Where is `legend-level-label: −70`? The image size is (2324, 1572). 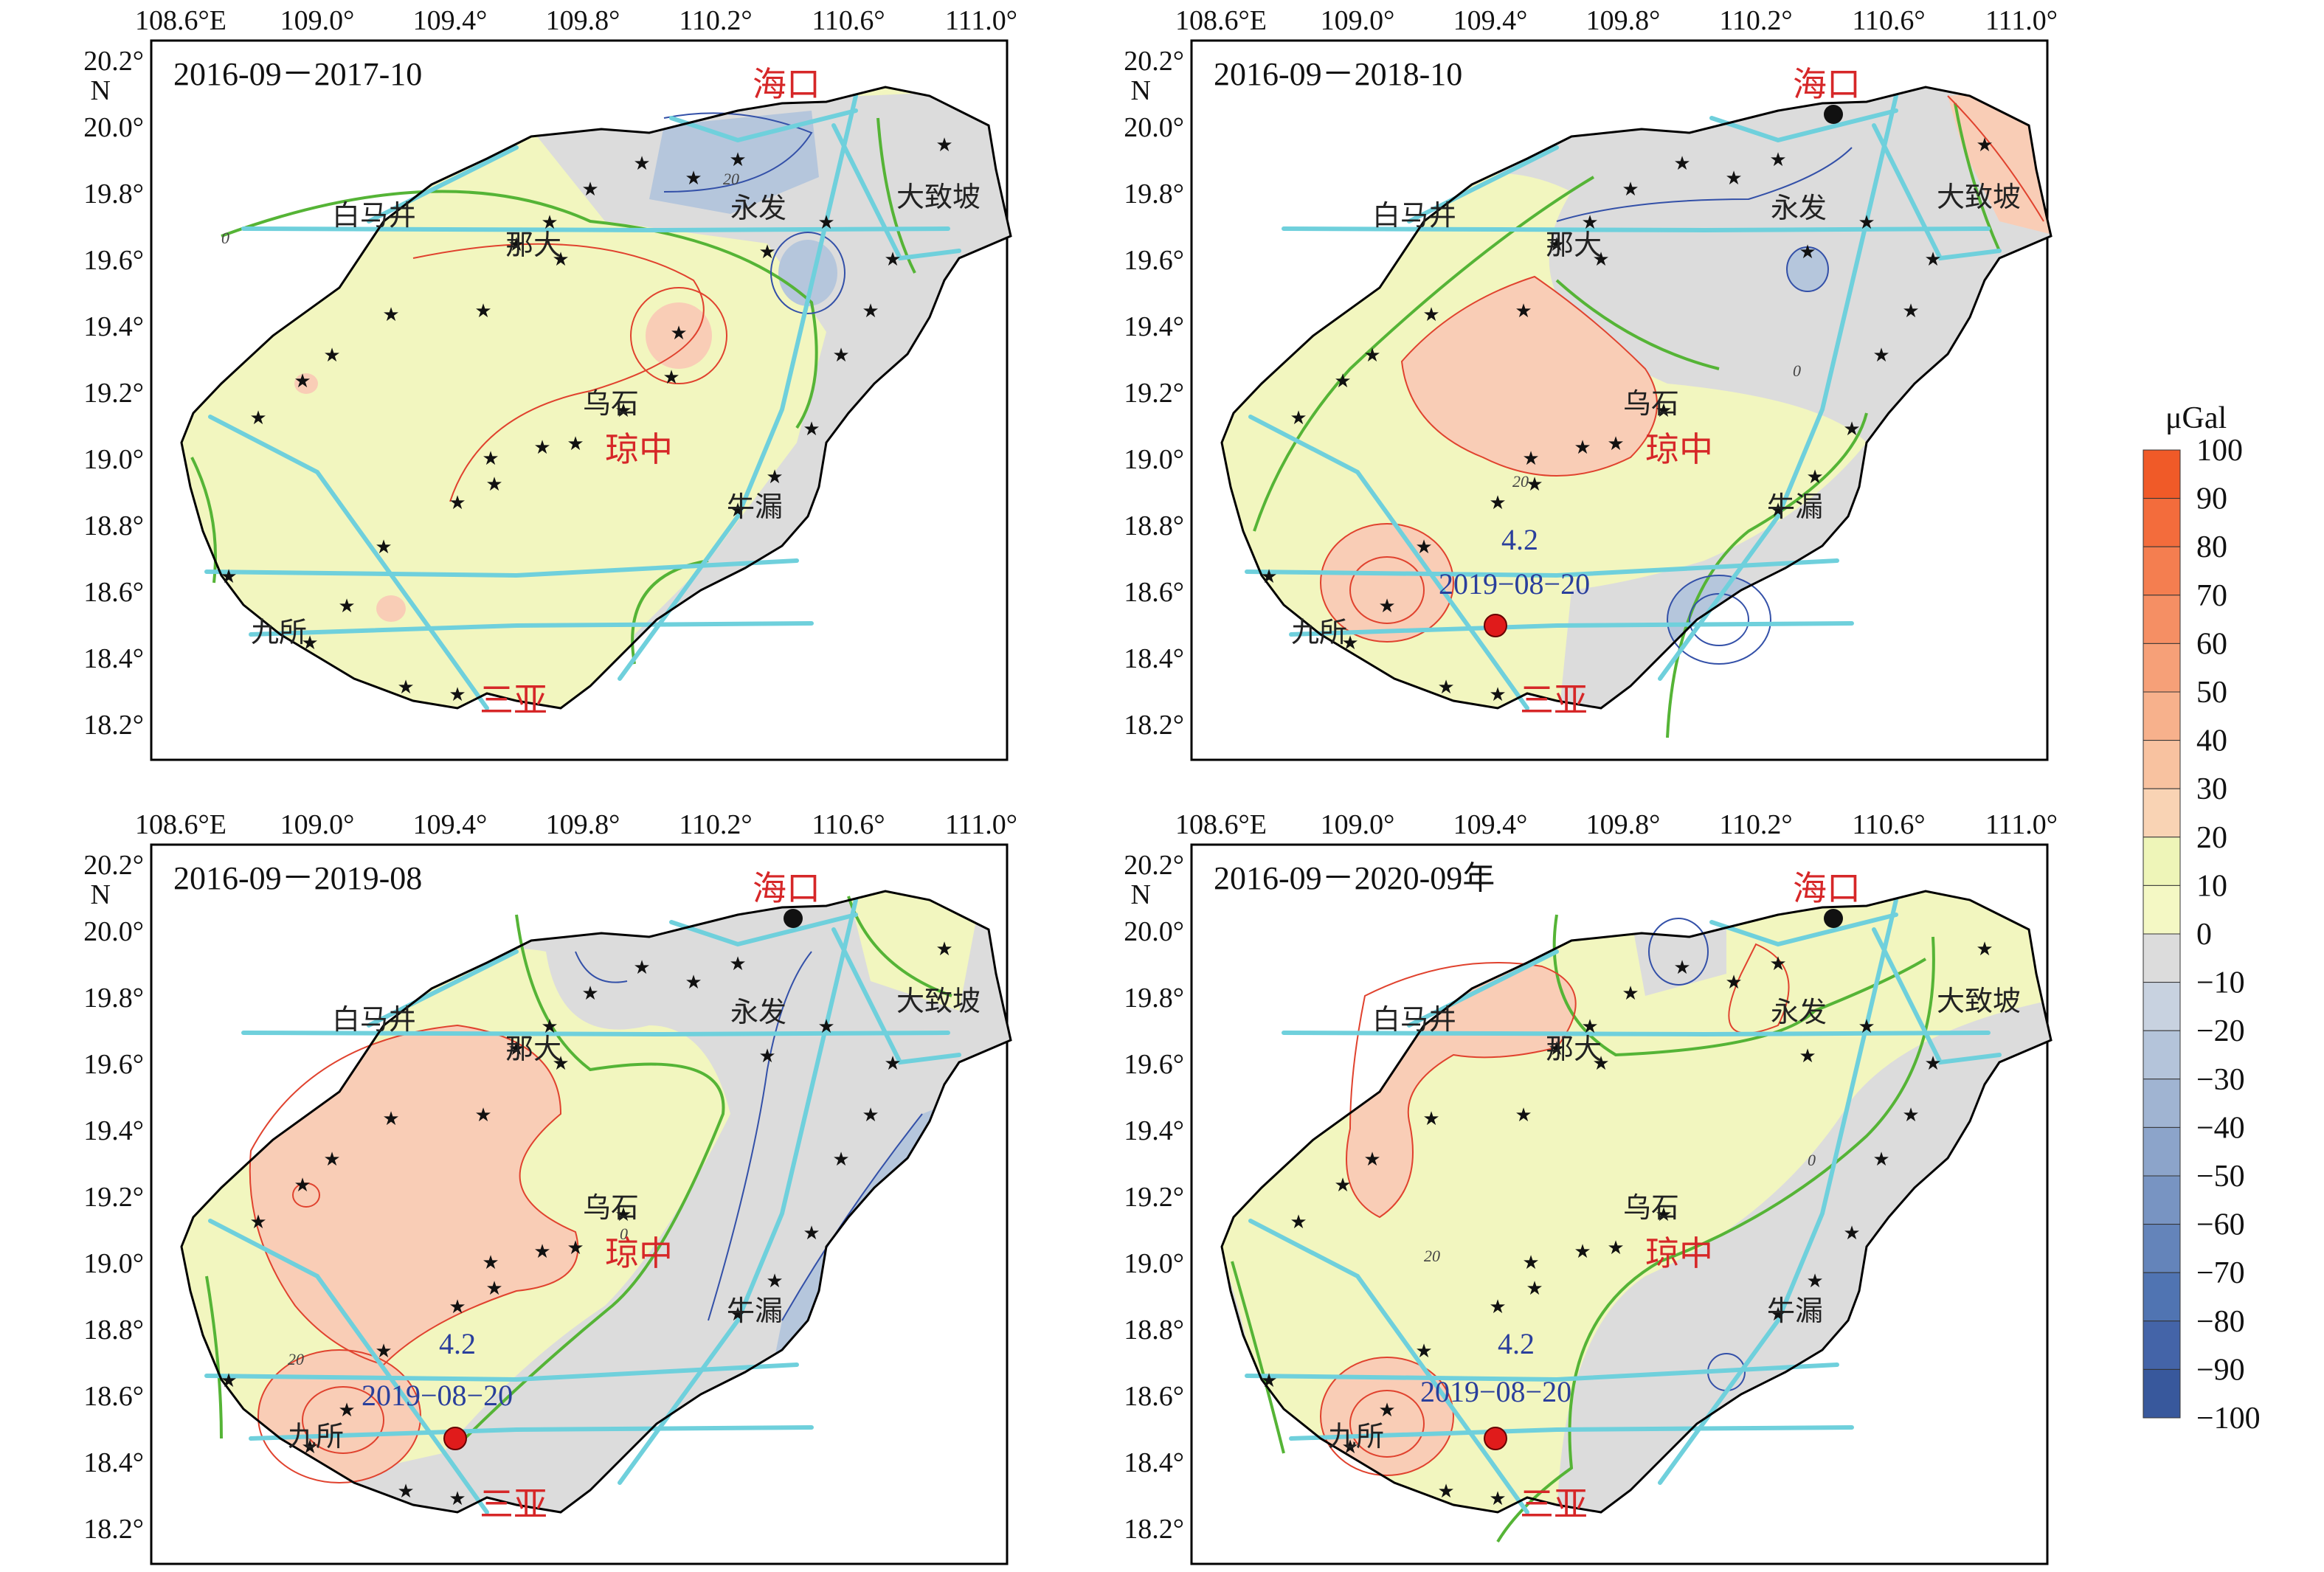 legend-level-label: −70 is located at coordinates (2220, 1273).